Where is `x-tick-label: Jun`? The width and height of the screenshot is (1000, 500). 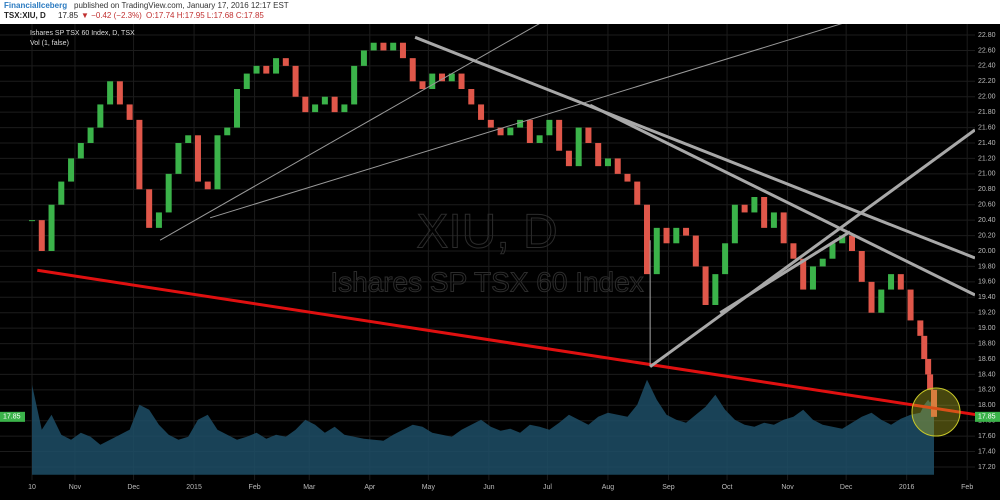
x-tick-label: Jun is located at coordinates (488, 487).